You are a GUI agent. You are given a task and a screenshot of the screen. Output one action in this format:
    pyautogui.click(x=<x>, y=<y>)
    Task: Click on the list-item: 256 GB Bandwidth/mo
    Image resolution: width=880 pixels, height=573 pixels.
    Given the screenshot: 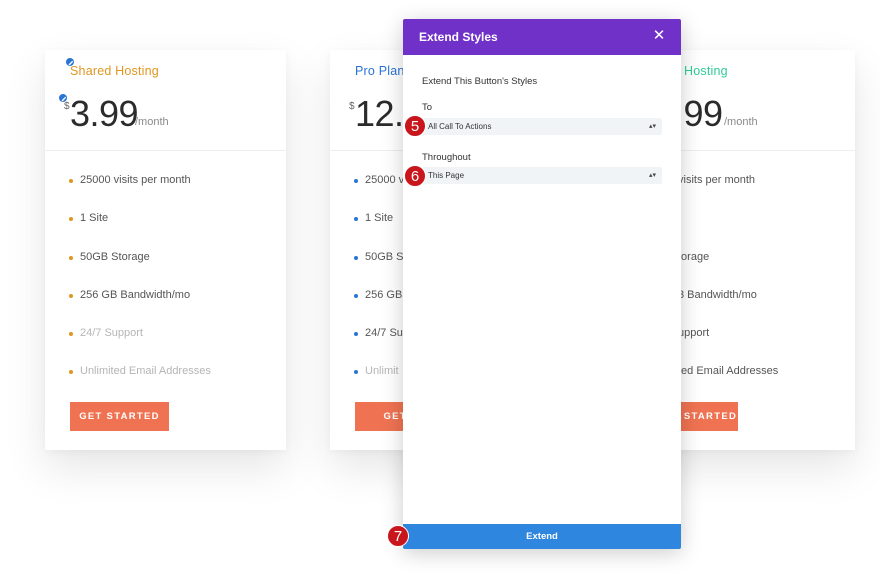 What is the action you would take?
    pyautogui.click(x=140, y=308)
    